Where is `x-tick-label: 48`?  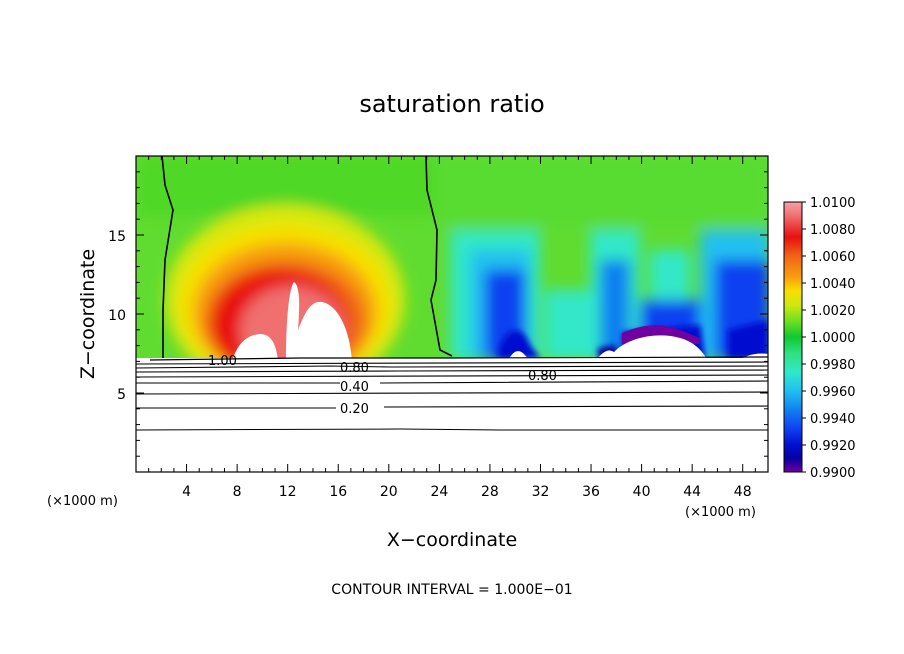
x-tick-label: 48 is located at coordinates (743, 492).